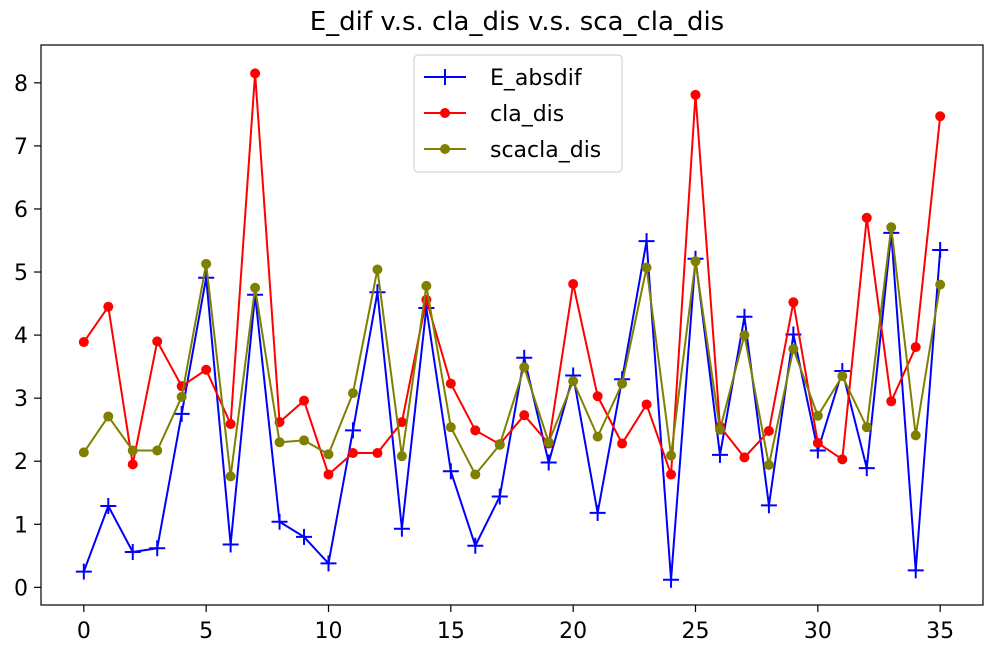 The height and width of the screenshot is (646, 985). Describe the element at coordinates (517, 22) in the screenshot. I see `chart-title: E_dif v.s. cla_dis v.s. sca_cla_dis` at that location.